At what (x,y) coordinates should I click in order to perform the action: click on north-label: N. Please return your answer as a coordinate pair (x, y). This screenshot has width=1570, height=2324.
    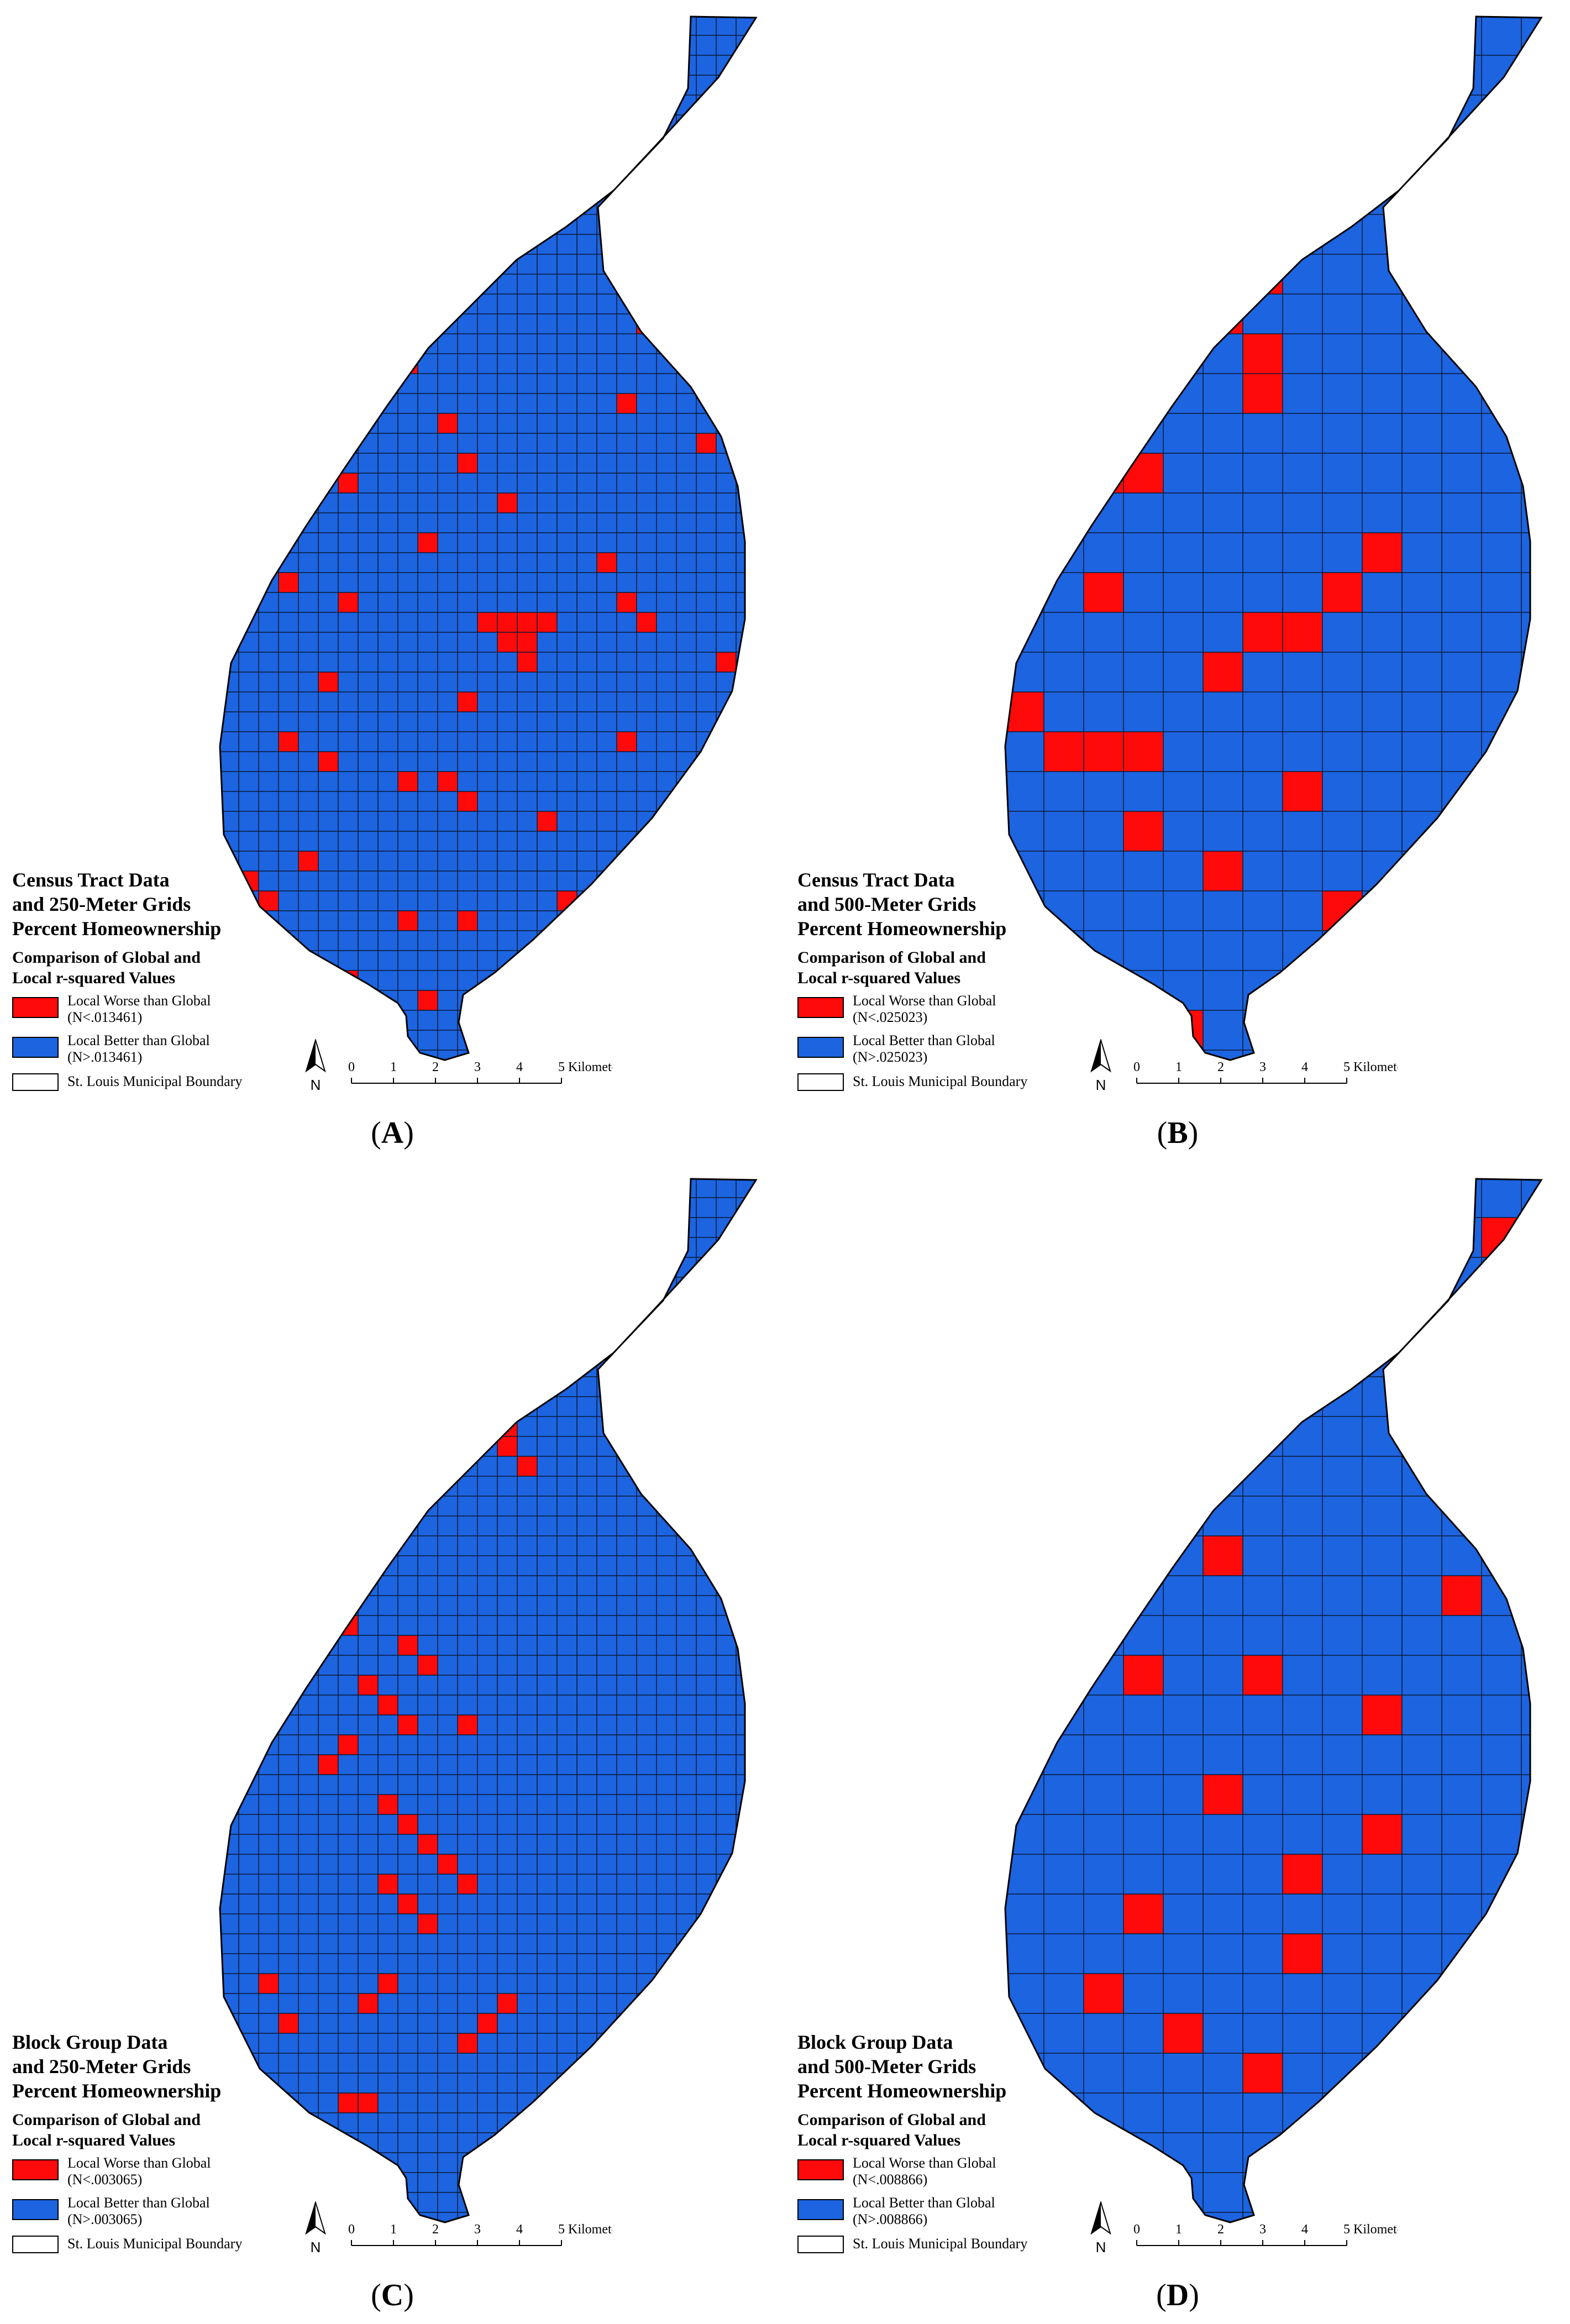
    Looking at the image, I should click on (1101, 1085).